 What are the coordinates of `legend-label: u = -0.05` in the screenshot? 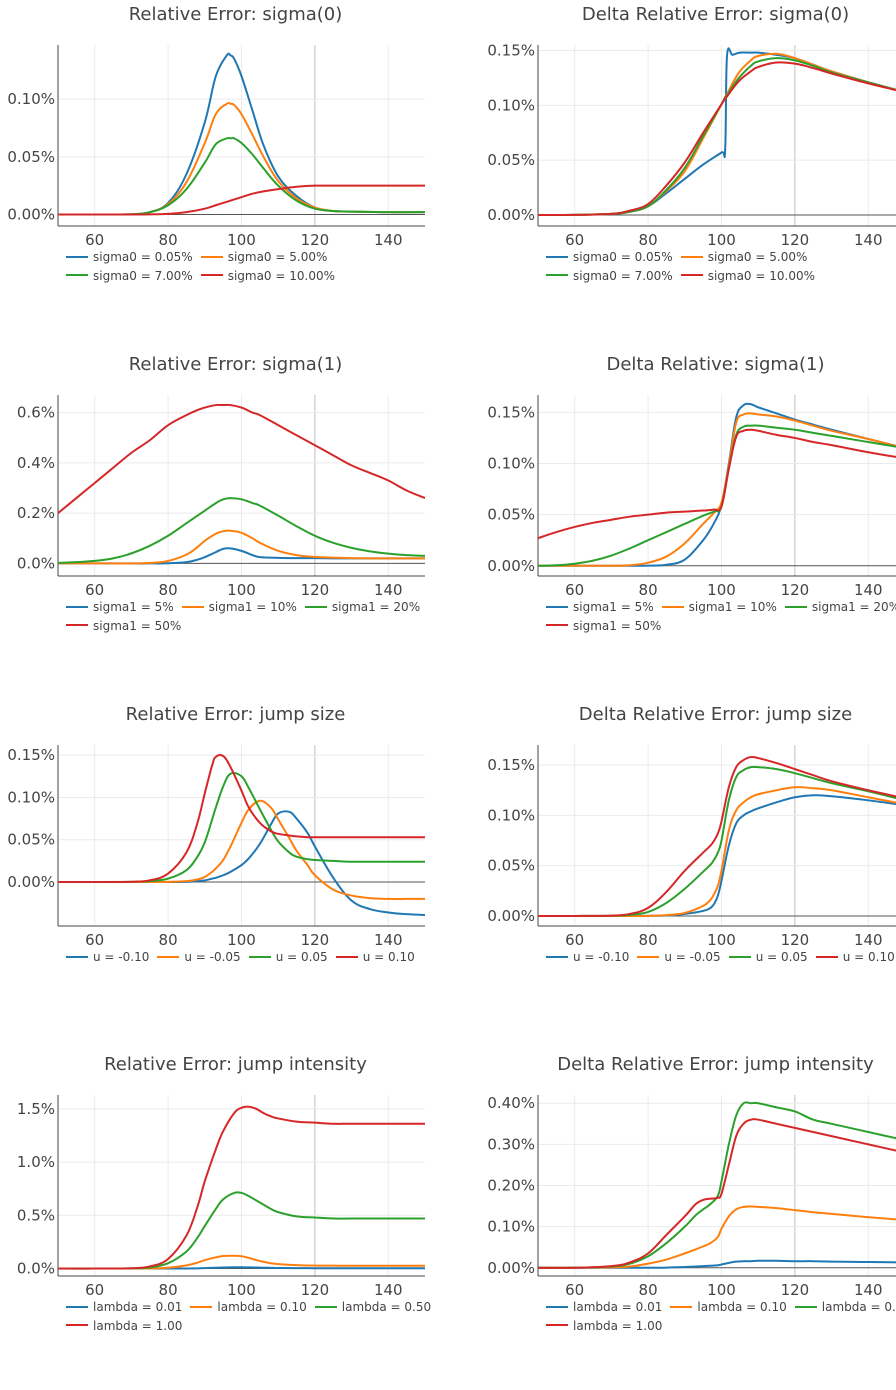 It's located at (212, 957).